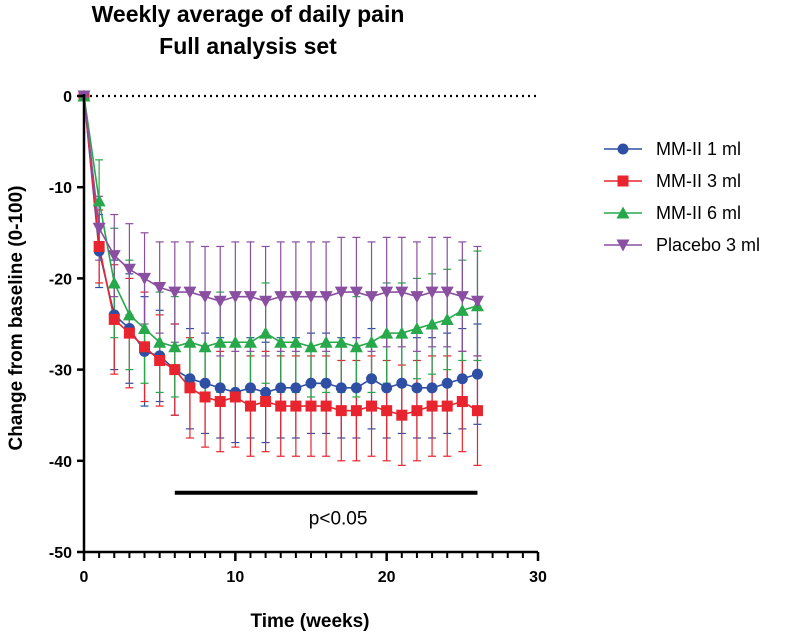  I want to click on legend-entry-4: Placebo 3 ml, so click(682, 245).